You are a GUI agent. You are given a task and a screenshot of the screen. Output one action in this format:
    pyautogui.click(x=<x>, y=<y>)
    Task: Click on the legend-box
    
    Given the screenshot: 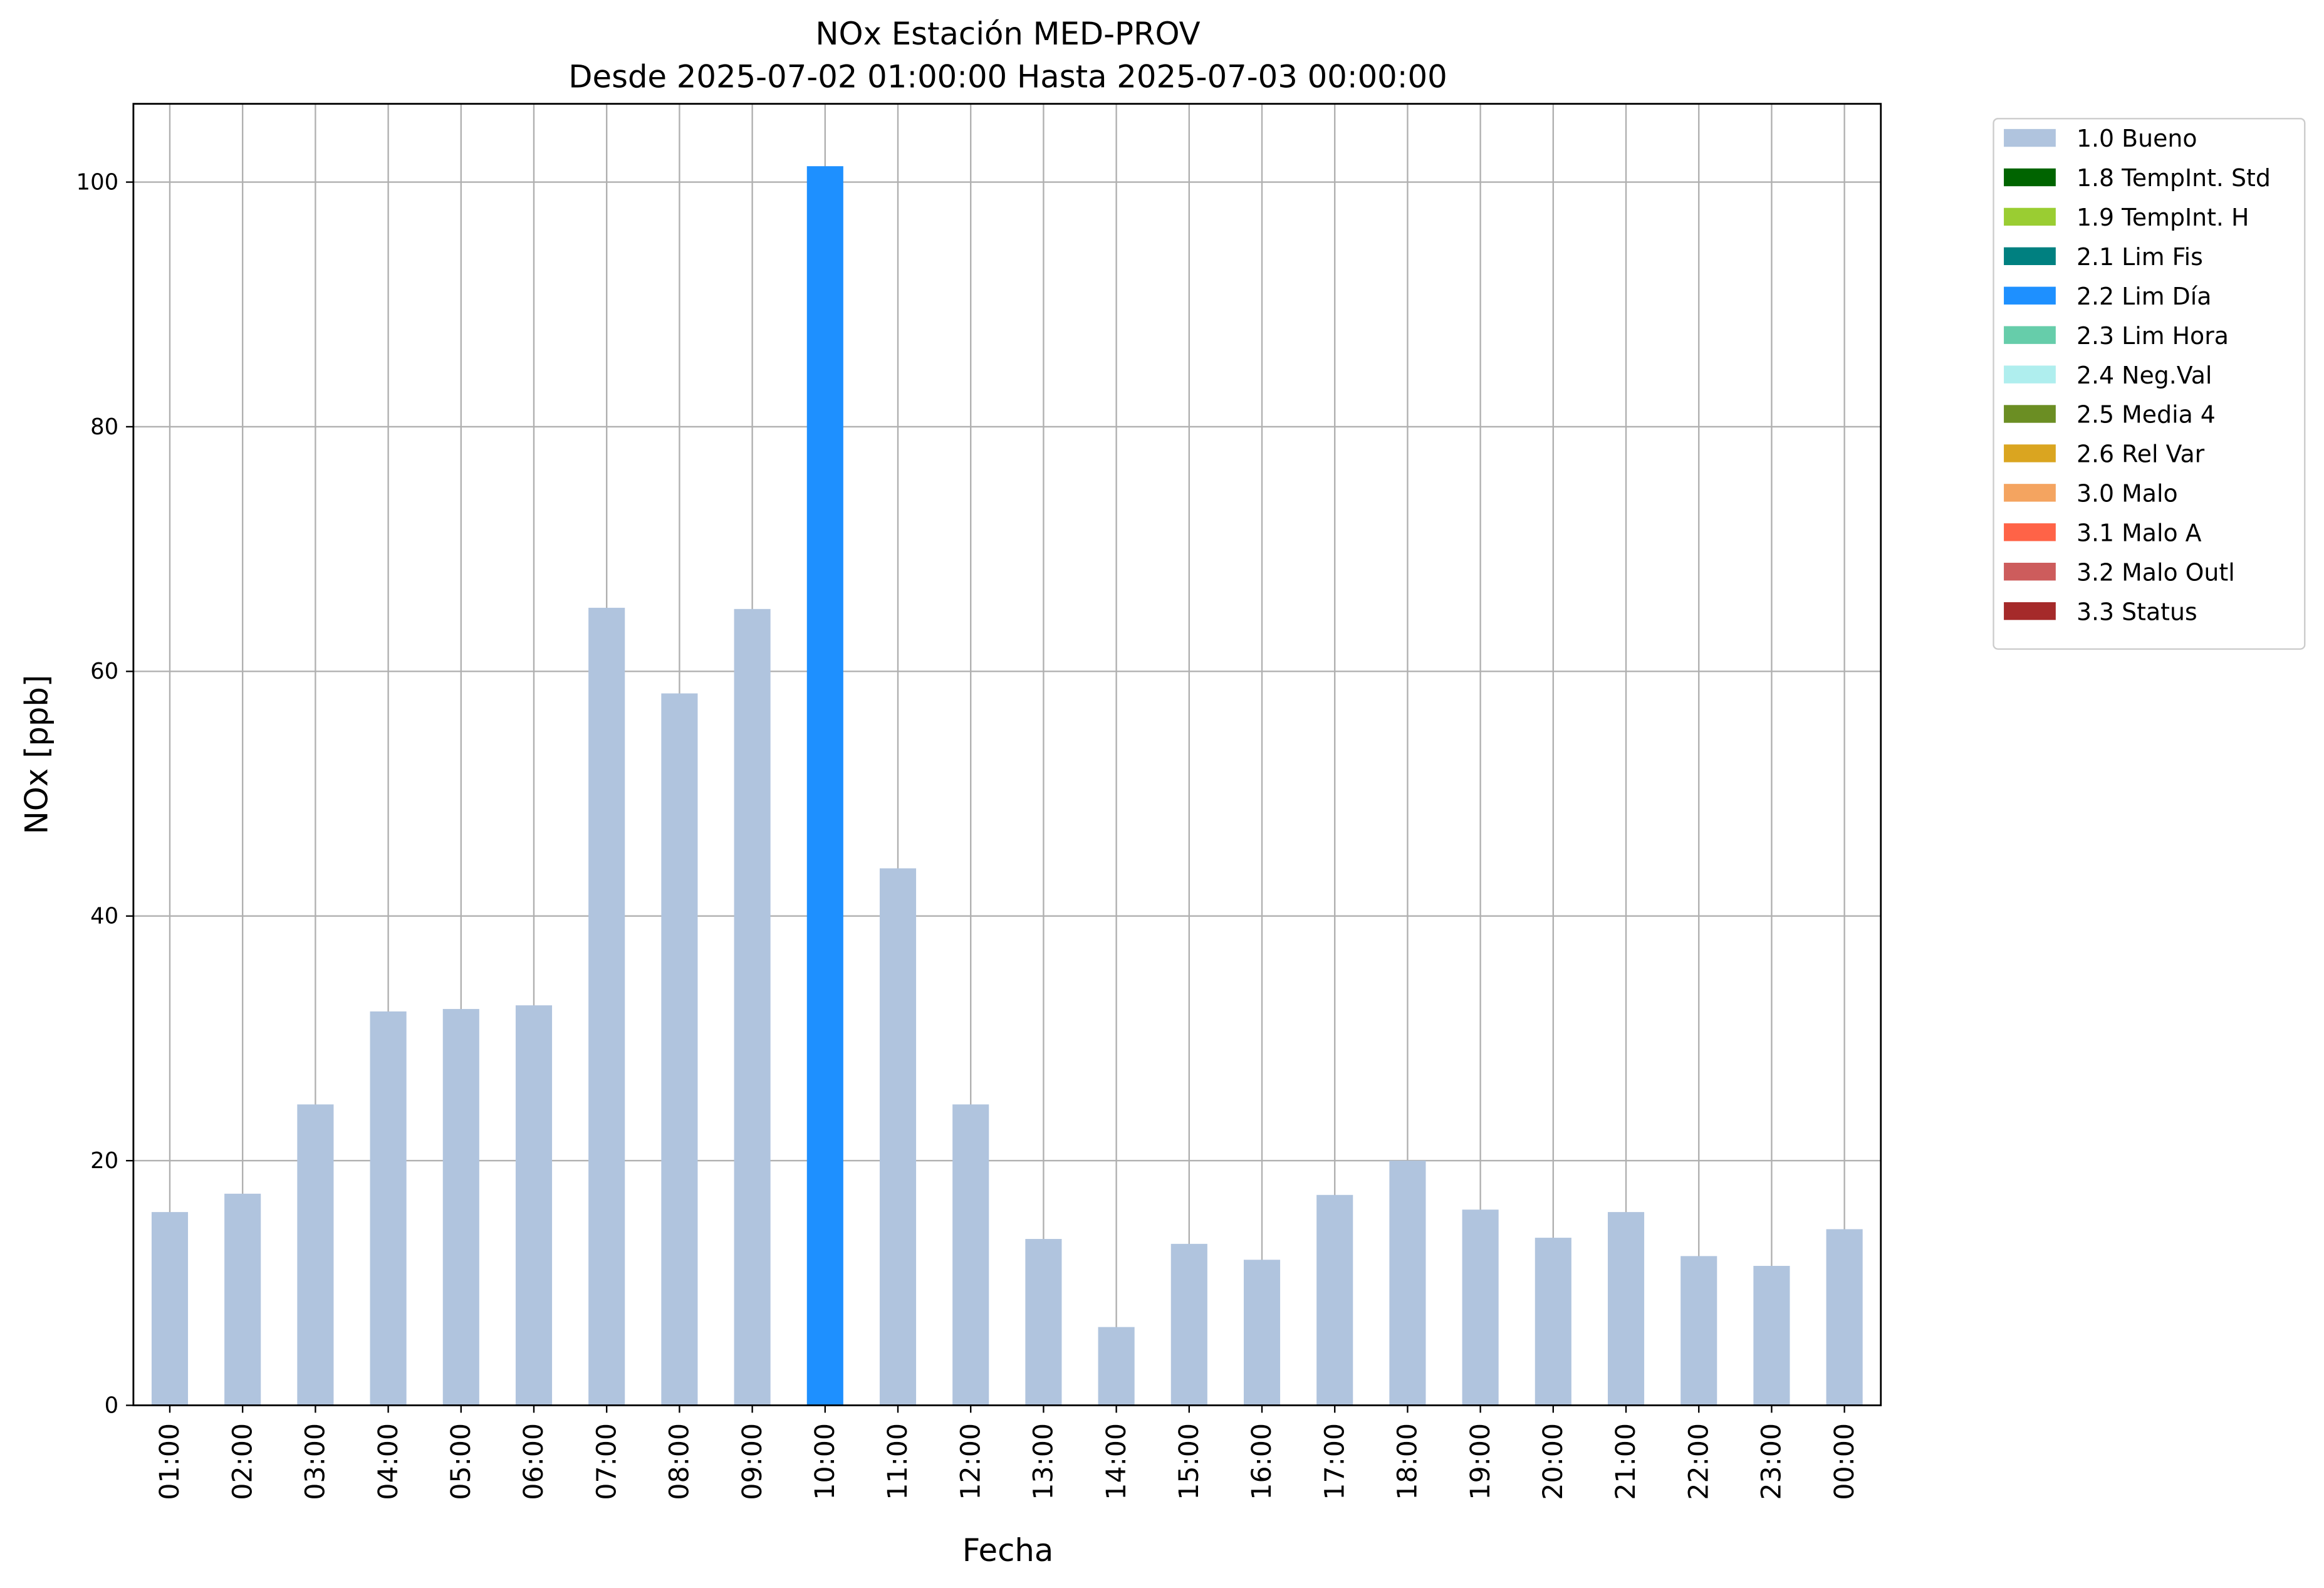 What is the action you would take?
    pyautogui.click(x=2149, y=384)
    